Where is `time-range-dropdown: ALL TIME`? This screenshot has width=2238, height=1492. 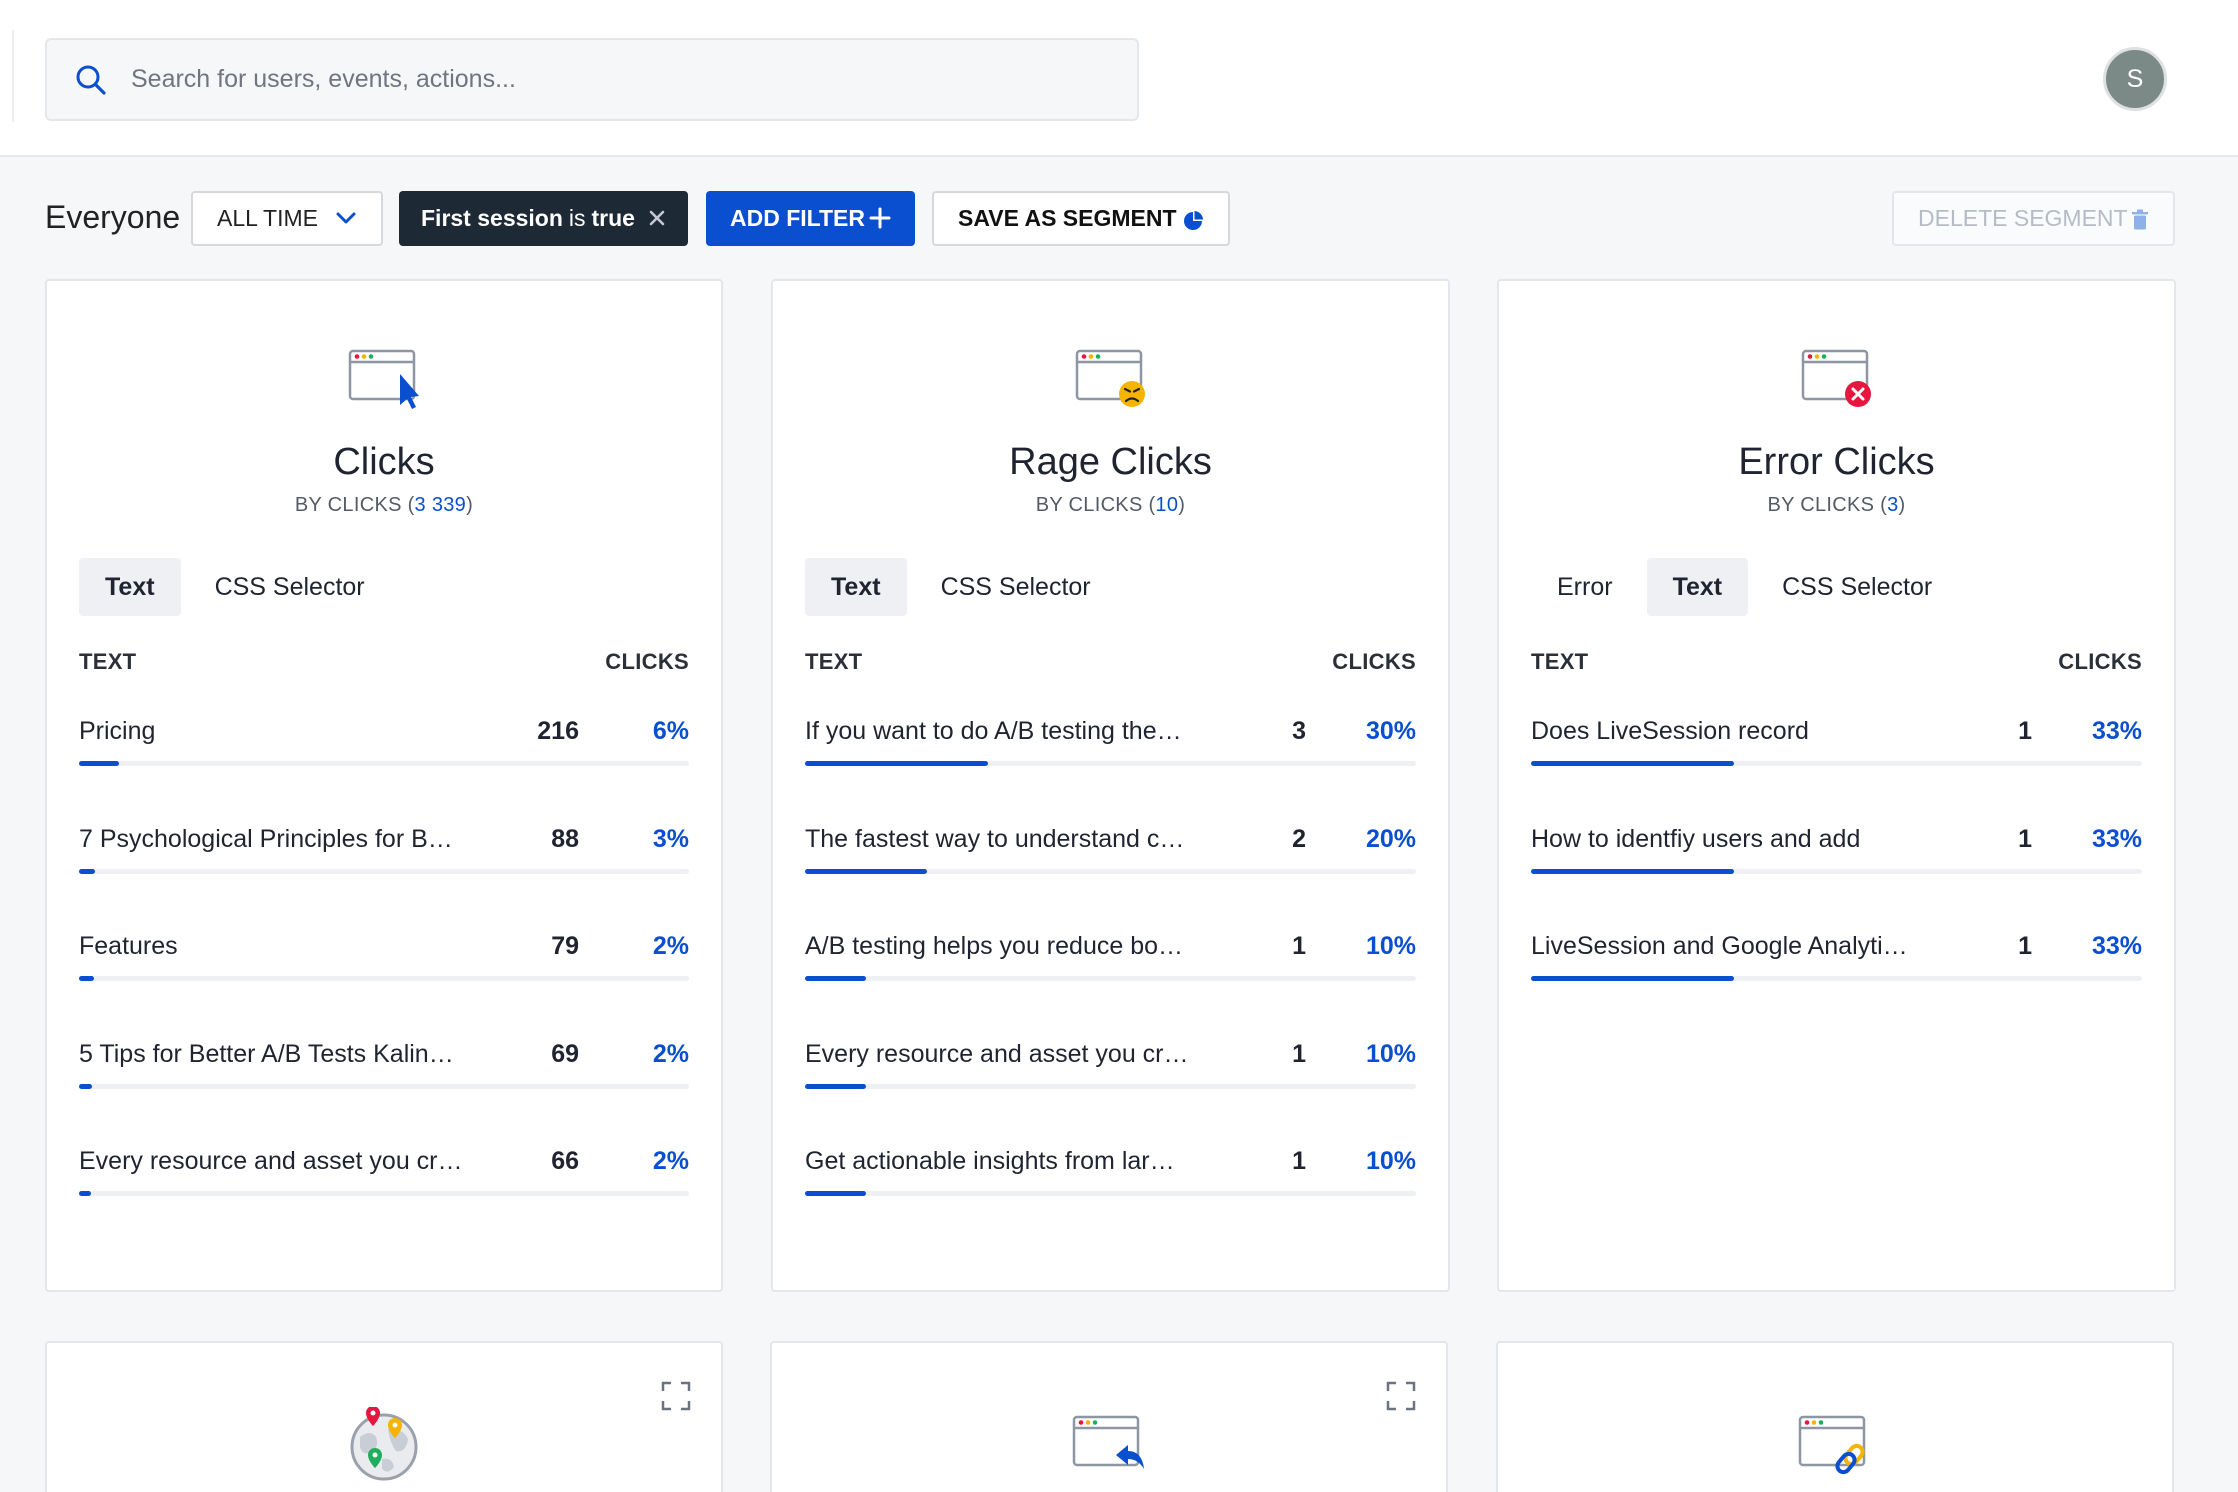 time-range-dropdown: ALL TIME is located at coordinates (287, 218).